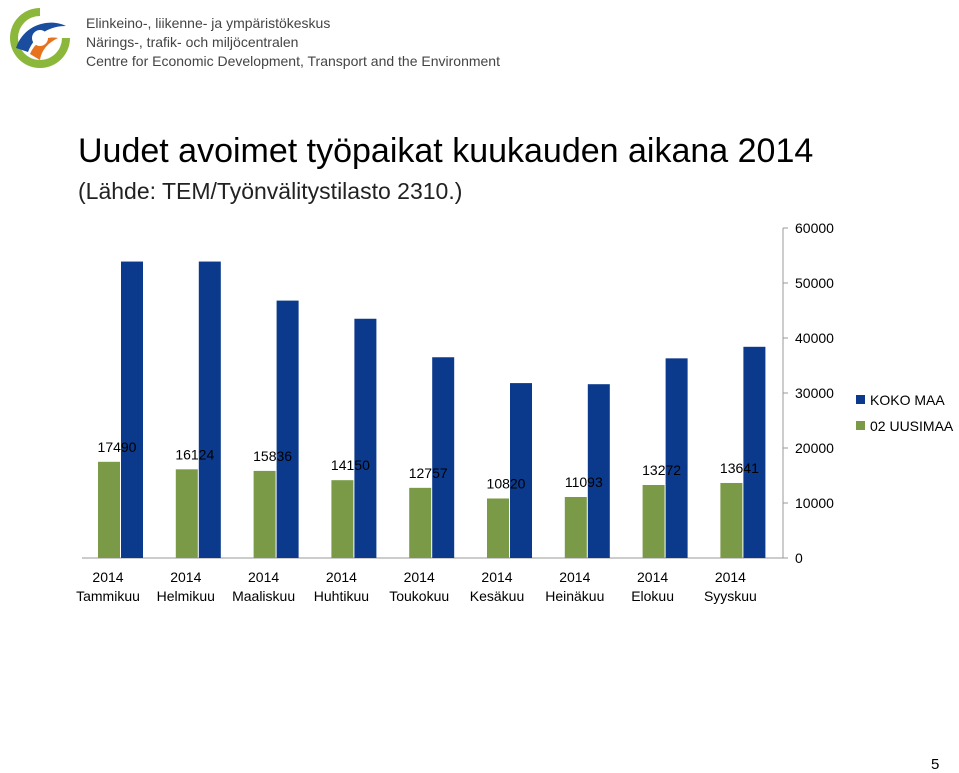  I want to click on data-label: 11093, so click(584, 482).